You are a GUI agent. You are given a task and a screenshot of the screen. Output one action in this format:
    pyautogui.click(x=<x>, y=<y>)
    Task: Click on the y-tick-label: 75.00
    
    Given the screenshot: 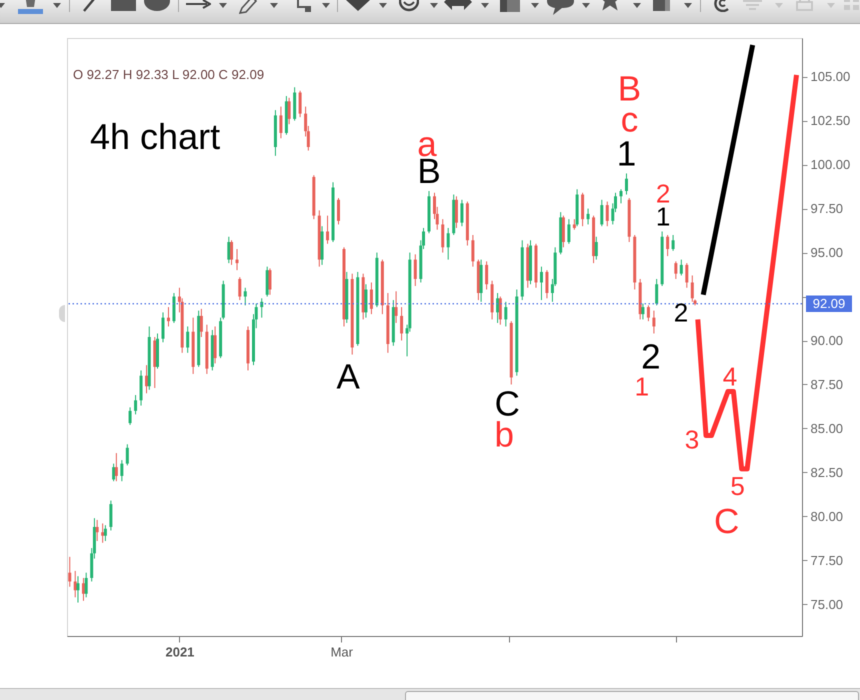 What is the action you would take?
    pyautogui.click(x=827, y=604)
    